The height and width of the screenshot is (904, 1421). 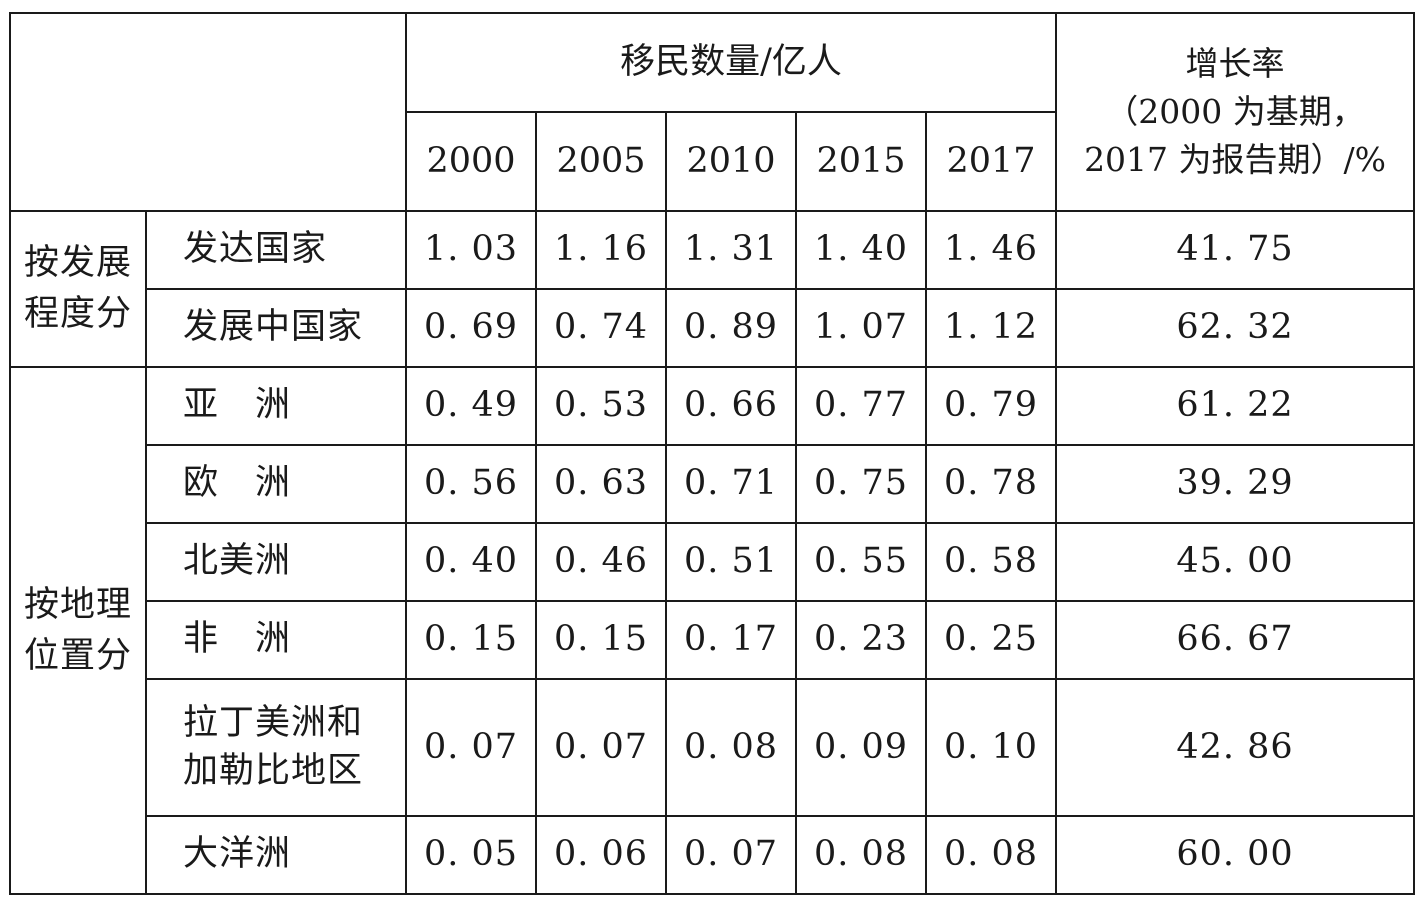 I want to click on header-row-years: 2000 2005 2010 2015 2017, so click(x=712, y=161).